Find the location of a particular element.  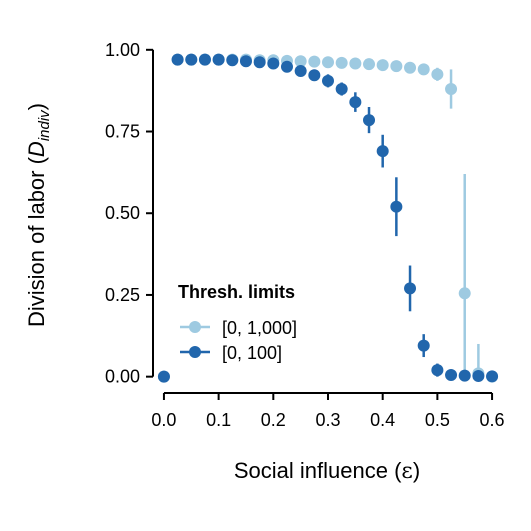

y-axis: 0.00 0.25 0.50 0.75 1.00 is located at coordinates (129, 213).